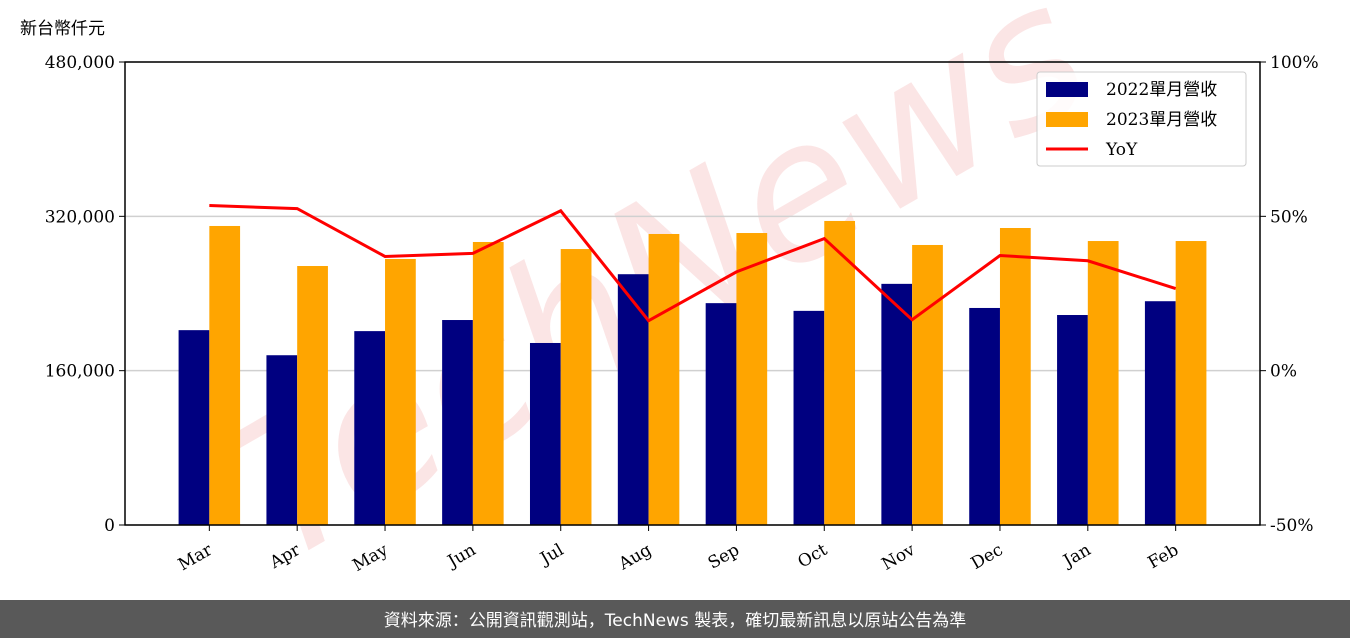 Image resolution: width=1350 pixels, height=638 pixels. Describe the element at coordinates (109, 526) in the screenshot. I see `y-tick-label: 0` at that location.